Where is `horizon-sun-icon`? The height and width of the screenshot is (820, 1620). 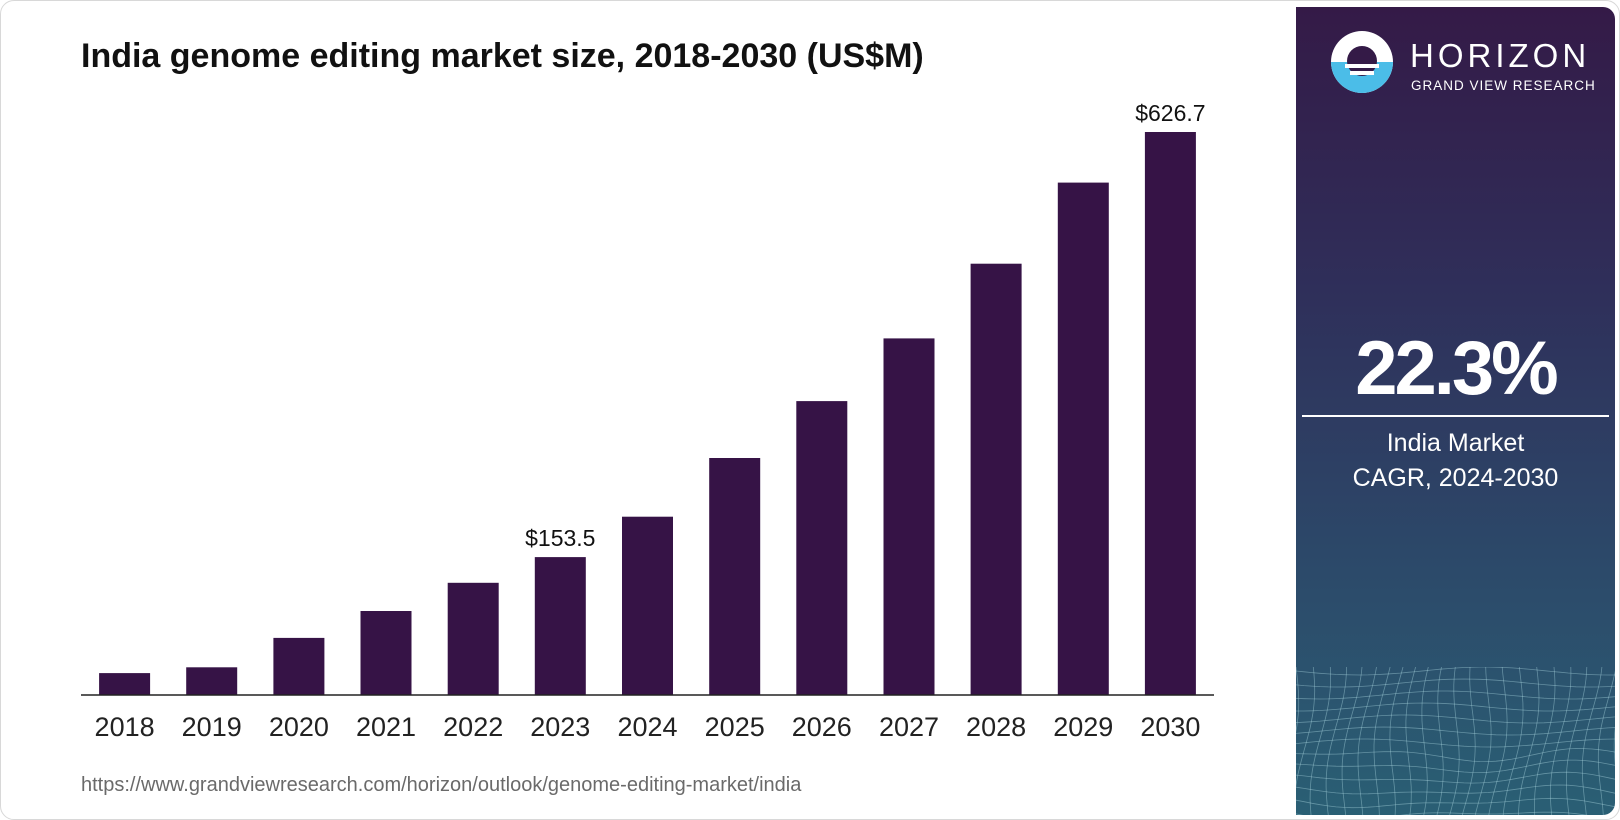 horizon-sun-icon is located at coordinates (1362, 62).